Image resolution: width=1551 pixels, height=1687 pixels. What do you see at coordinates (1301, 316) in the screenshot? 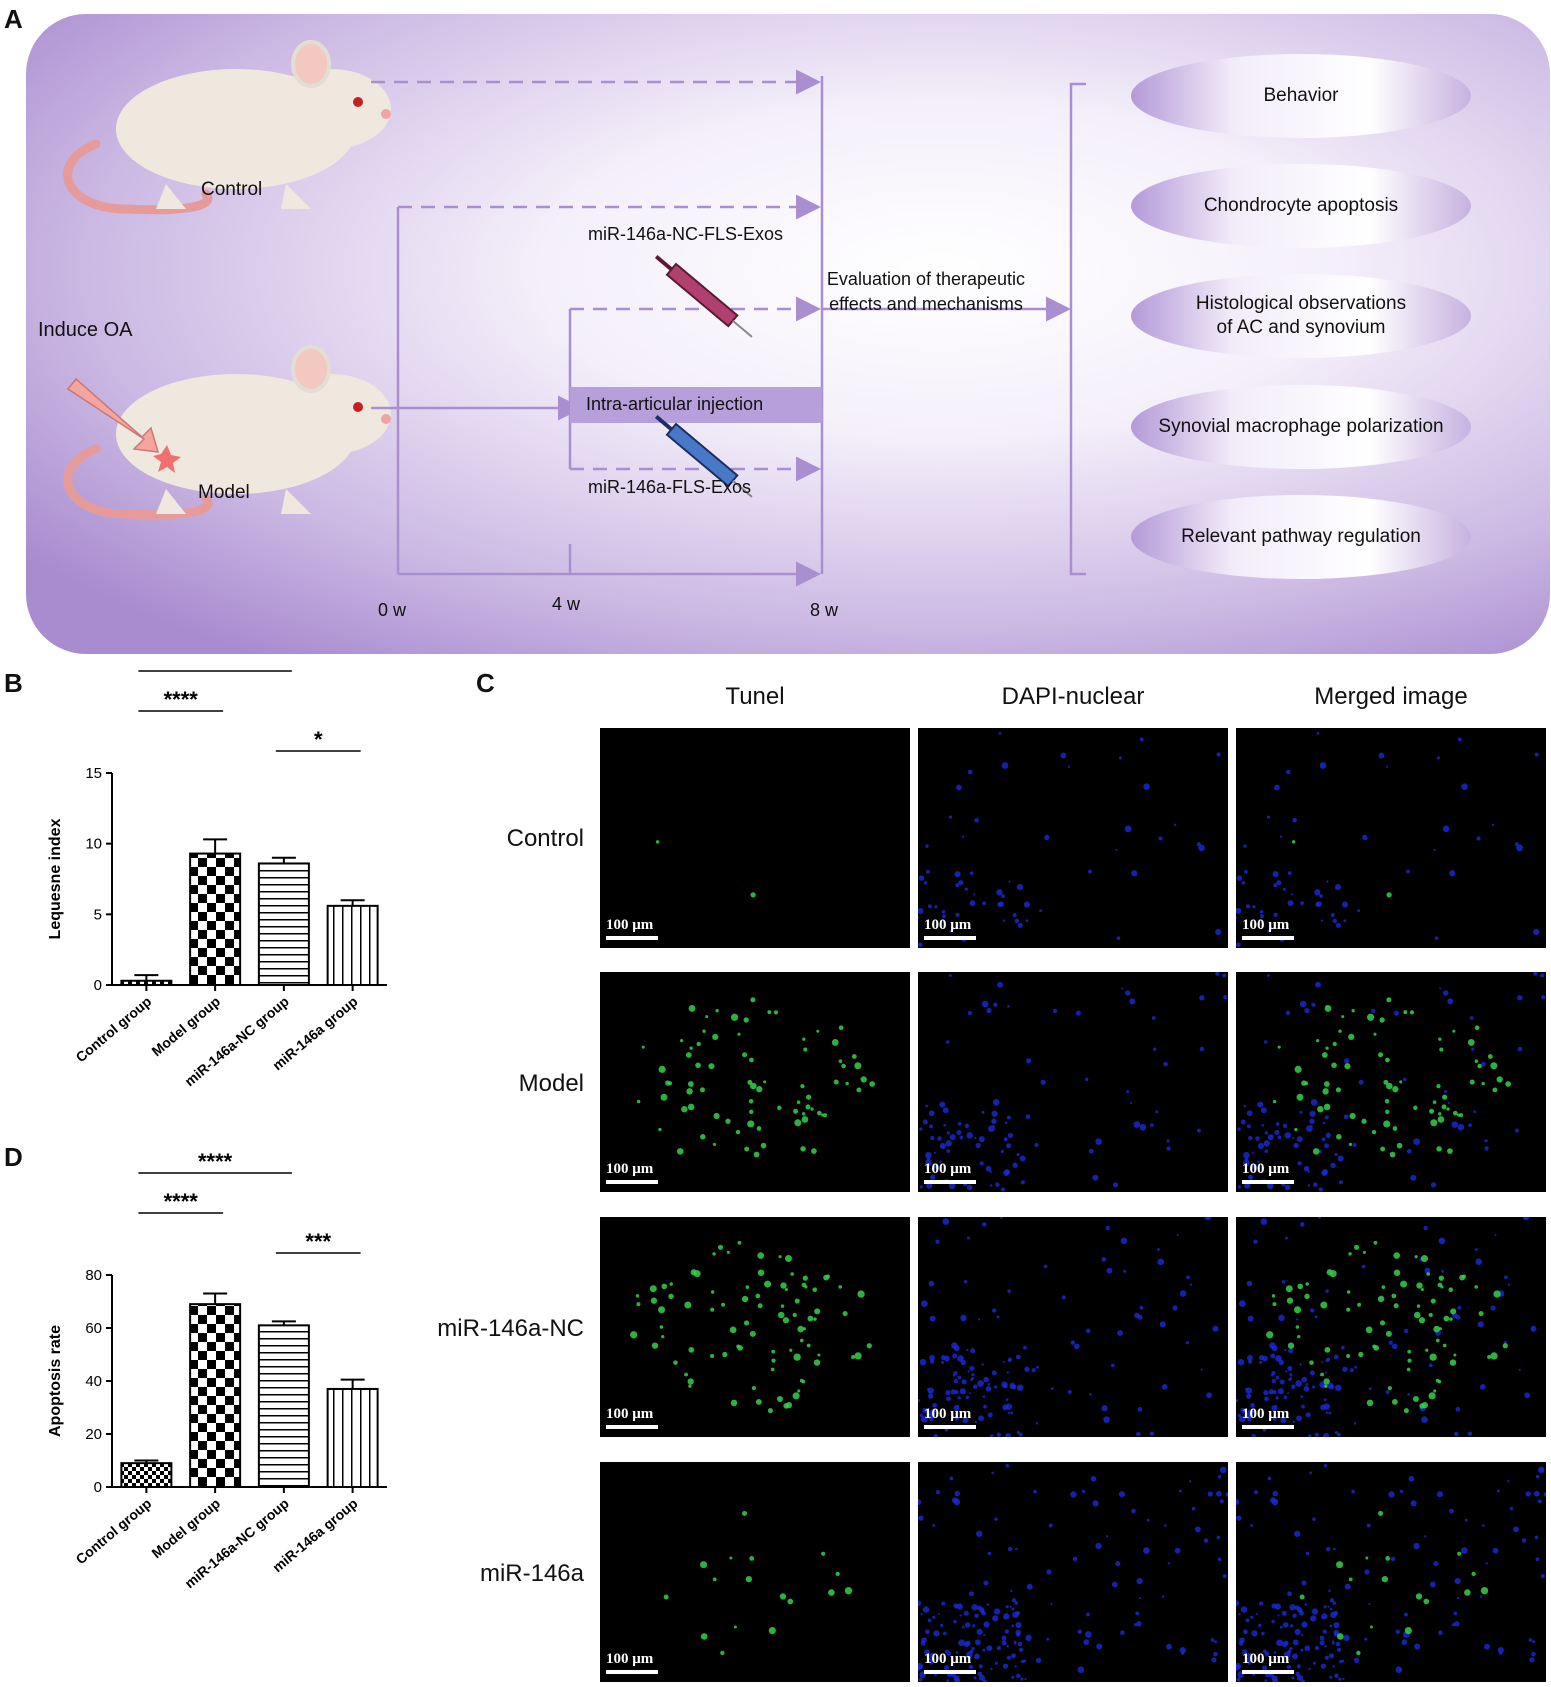
I see `outcome-ovals` at bounding box center [1301, 316].